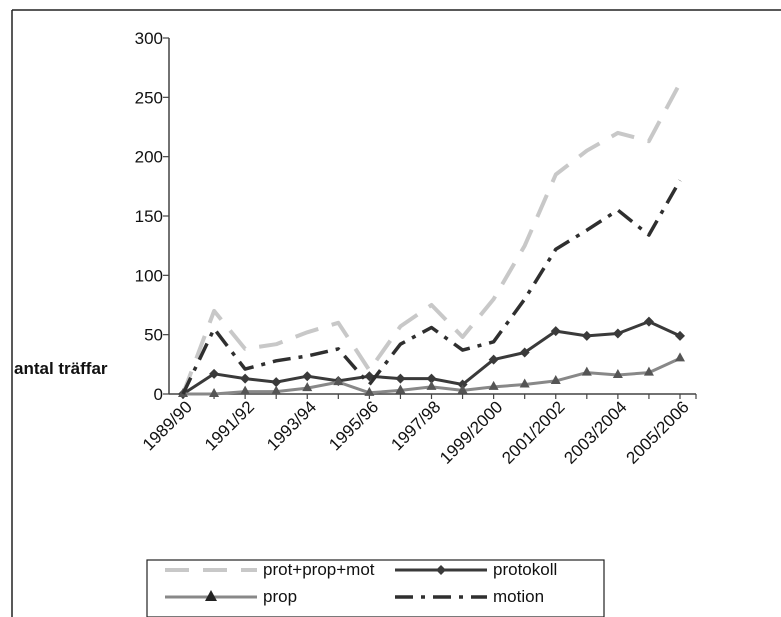 This screenshot has width=781, height=617. I want to click on y-tick-label: 250, so click(149, 97).